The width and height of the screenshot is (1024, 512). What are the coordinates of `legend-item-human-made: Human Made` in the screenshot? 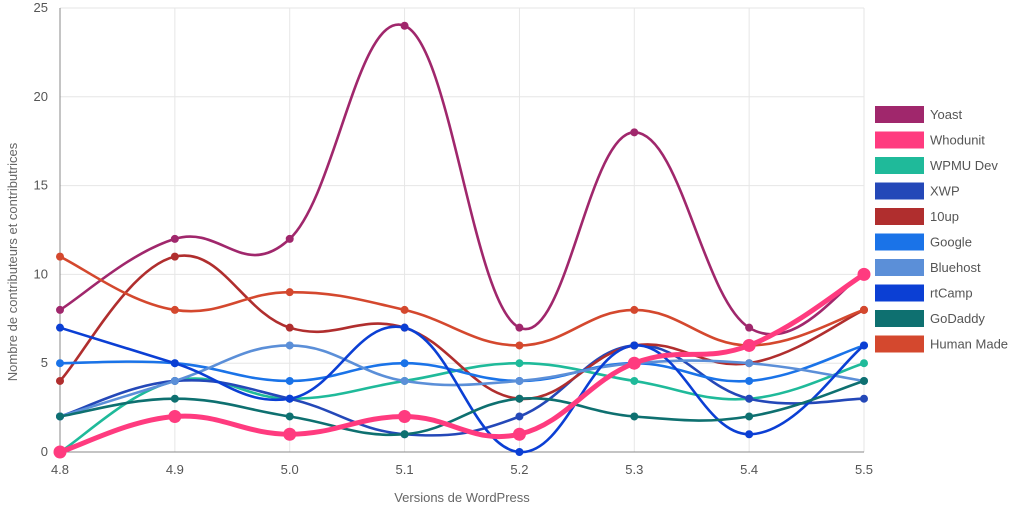 It's located at (941, 344).